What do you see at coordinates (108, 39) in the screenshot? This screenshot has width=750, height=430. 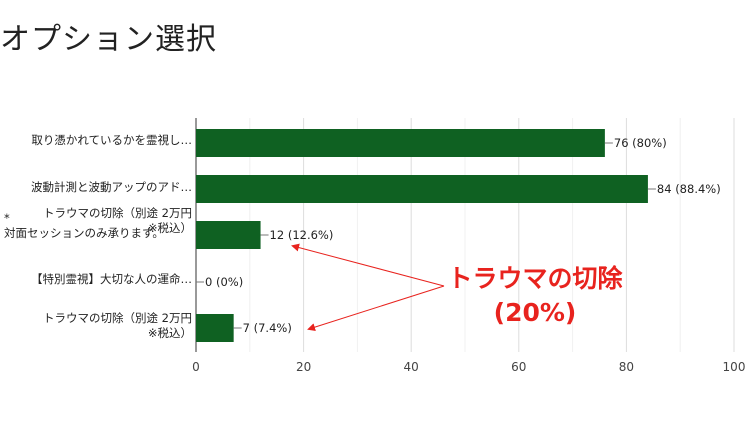 I see `page-title: オプション選択` at bounding box center [108, 39].